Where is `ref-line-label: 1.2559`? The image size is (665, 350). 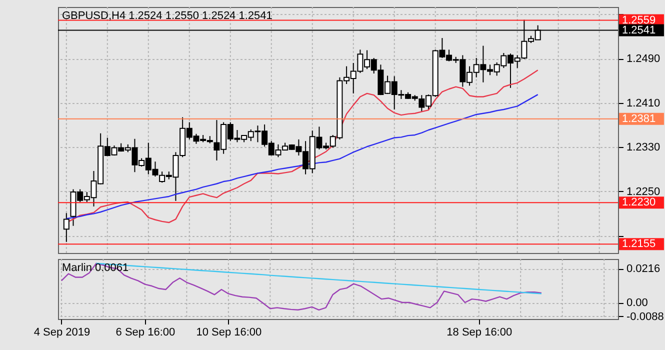 ref-line-label: 1.2559 is located at coordinates (639, 20).